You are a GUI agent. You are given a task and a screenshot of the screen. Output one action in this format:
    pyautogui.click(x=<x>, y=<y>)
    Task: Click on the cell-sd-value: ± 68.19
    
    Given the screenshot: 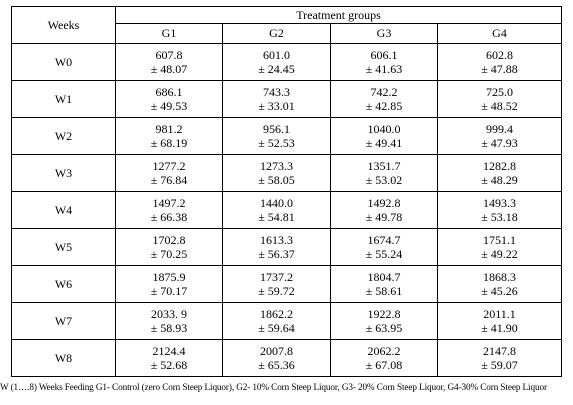 What is the action you would take?
    pyautogui.click(x=169, y=143)
    